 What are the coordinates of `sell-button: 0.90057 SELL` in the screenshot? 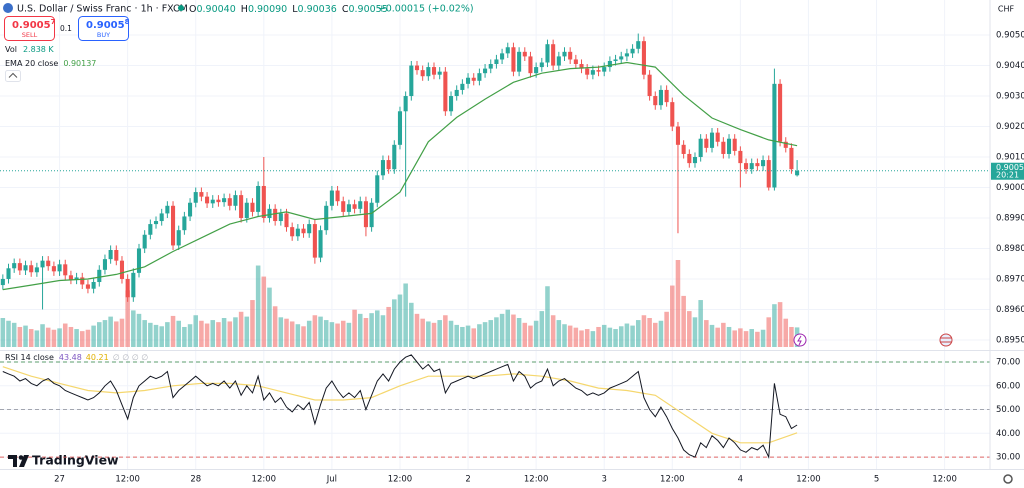 It's located at (30, 28).